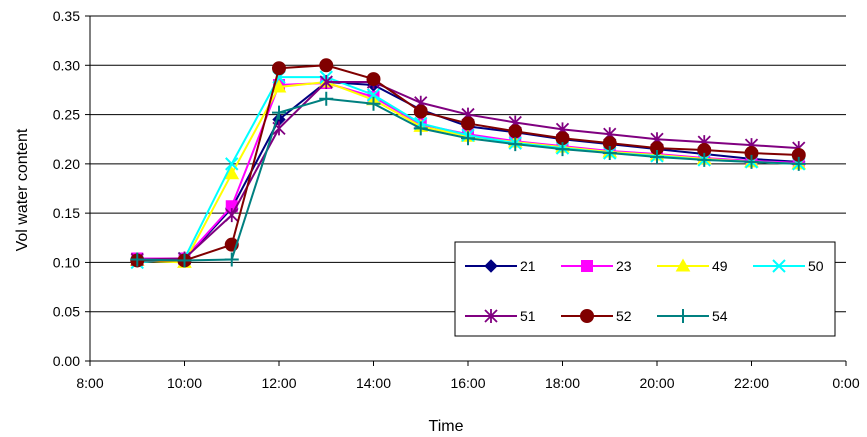 This screenshot has height=437, width=867. Describe the element at coordinates (562, 383) in the screenshot. I see `x-tick-label: 18:00` at that location.